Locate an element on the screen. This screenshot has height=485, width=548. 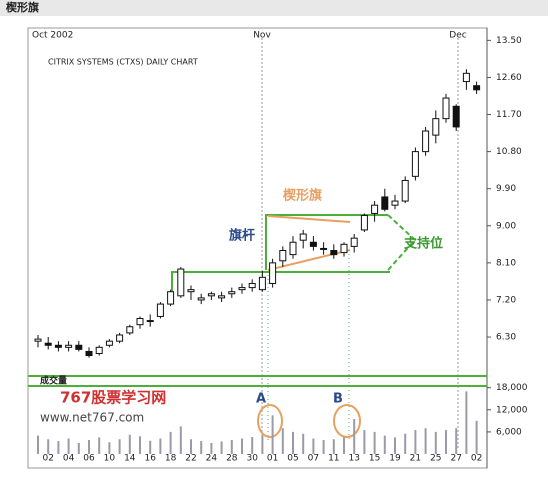
y-tick-label: 9.00 is located at coordinates (506, 226).